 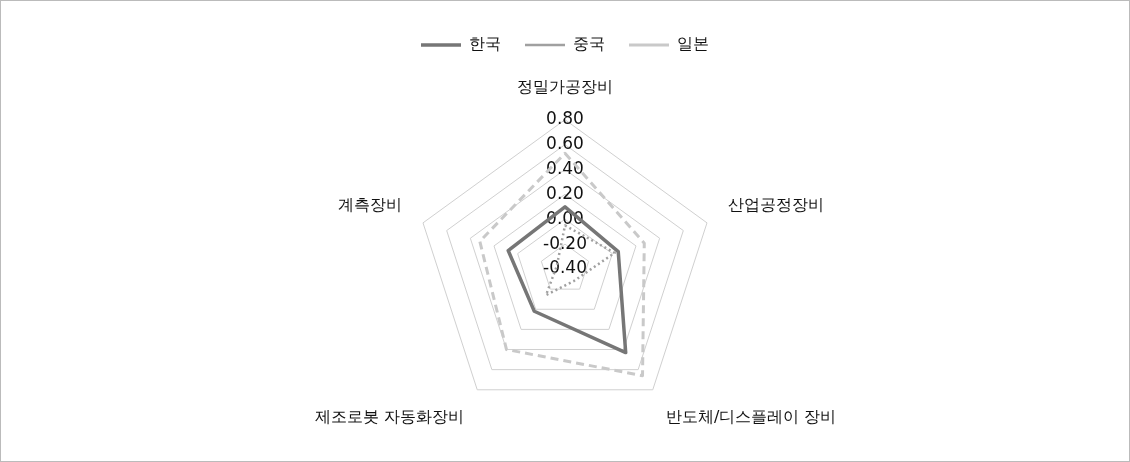 I want to click on y-tick-label: 0.80, so click(x=565, y=118).